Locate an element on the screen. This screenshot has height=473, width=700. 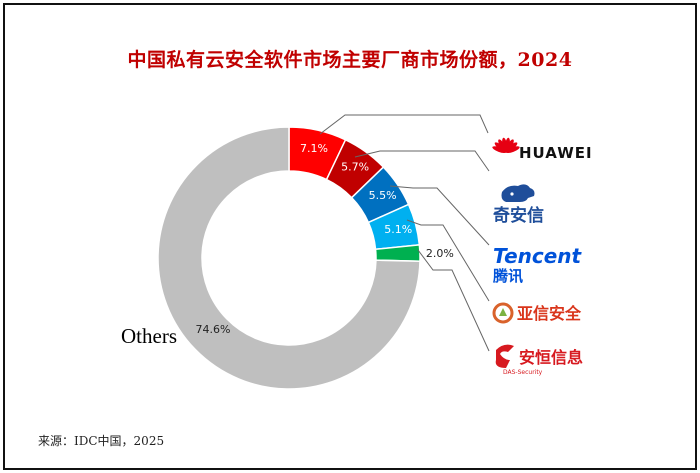
triangle-icon is located at coordinates (503, 312).